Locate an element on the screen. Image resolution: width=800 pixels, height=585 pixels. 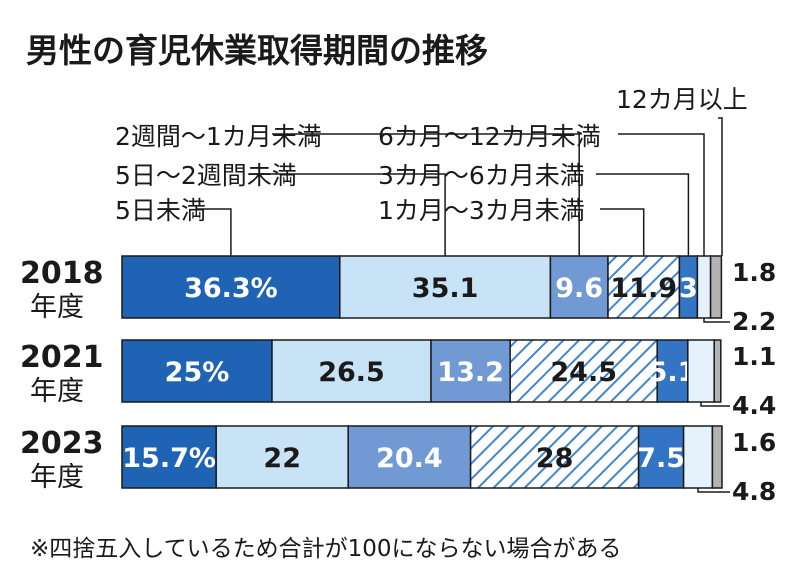
data-label: 25% is located at coordinates (197, 372).